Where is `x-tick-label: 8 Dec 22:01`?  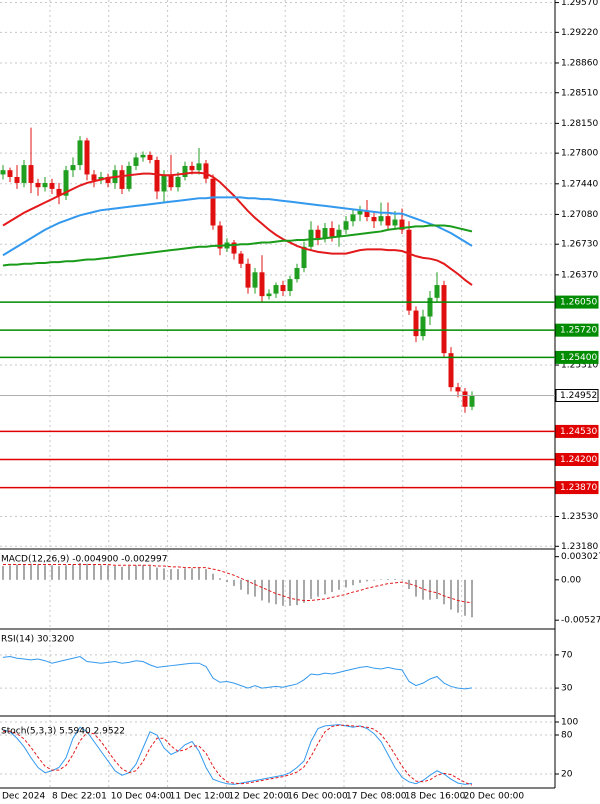 x-tick-label: 8 Dec 22:01 is located at coordinates (79, 797).